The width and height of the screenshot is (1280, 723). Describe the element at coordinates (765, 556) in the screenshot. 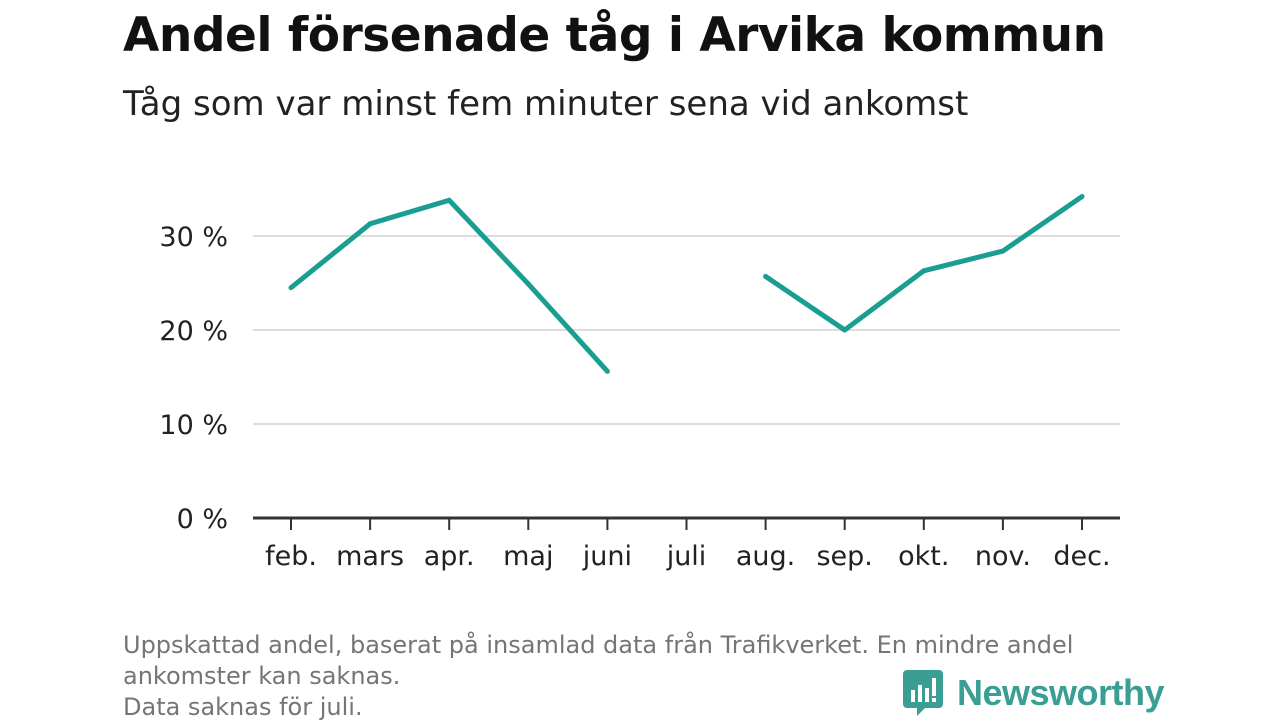

I see `x-tick-label: aug.` at that location.